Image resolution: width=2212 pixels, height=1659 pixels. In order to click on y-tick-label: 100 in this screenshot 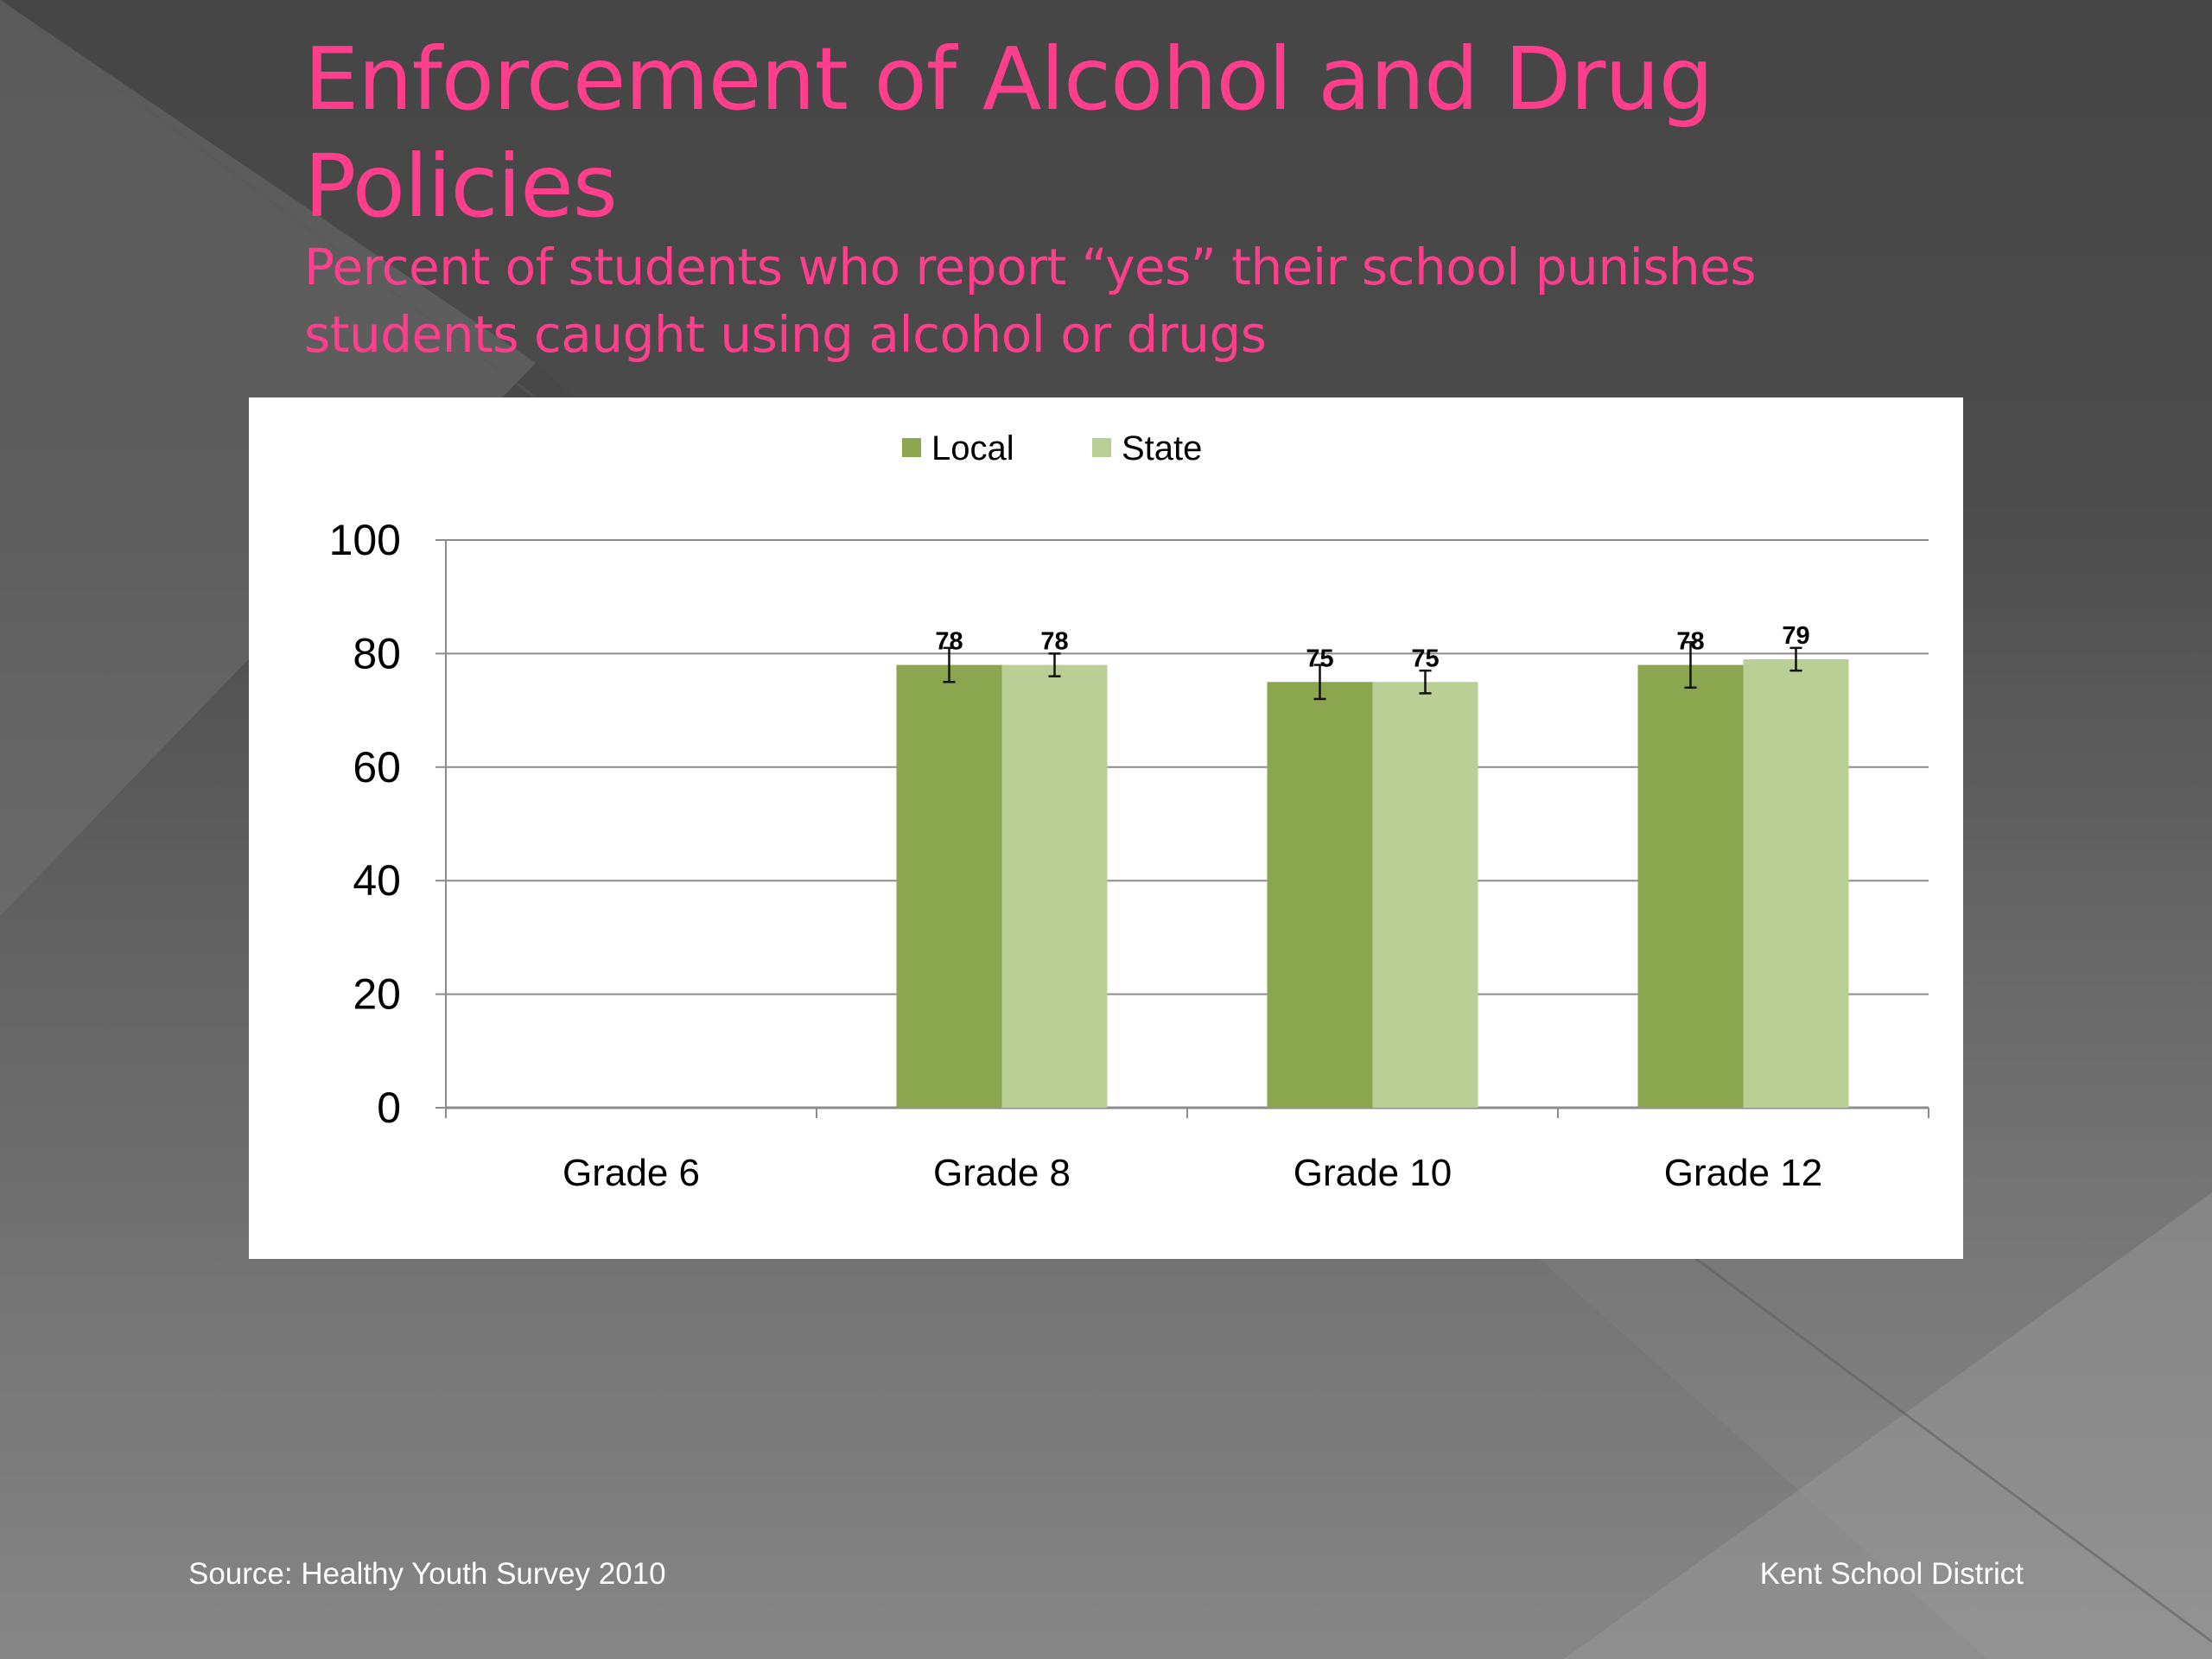, I will do `click(365, 540)`.